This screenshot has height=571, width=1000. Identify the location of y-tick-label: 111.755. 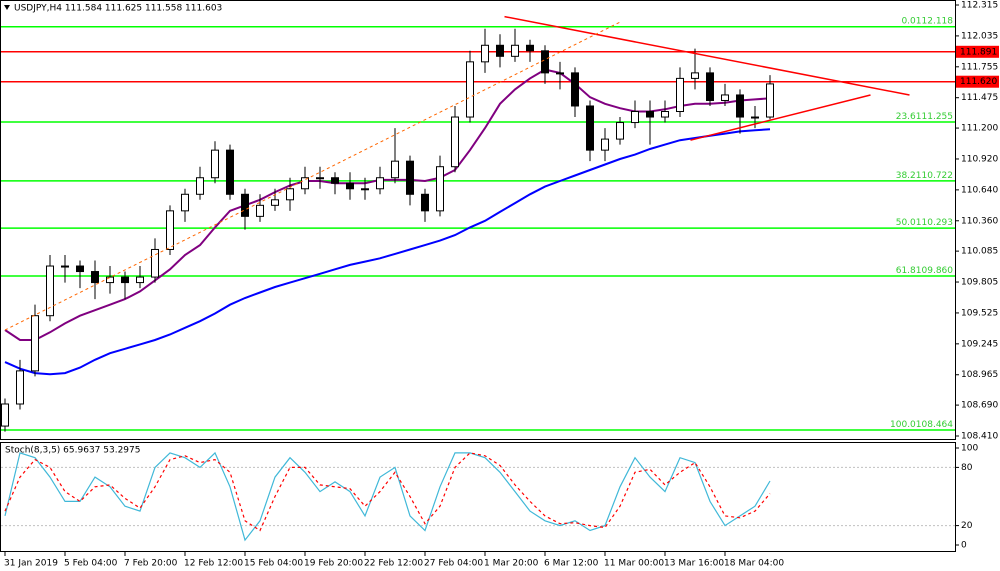
(979, 67).